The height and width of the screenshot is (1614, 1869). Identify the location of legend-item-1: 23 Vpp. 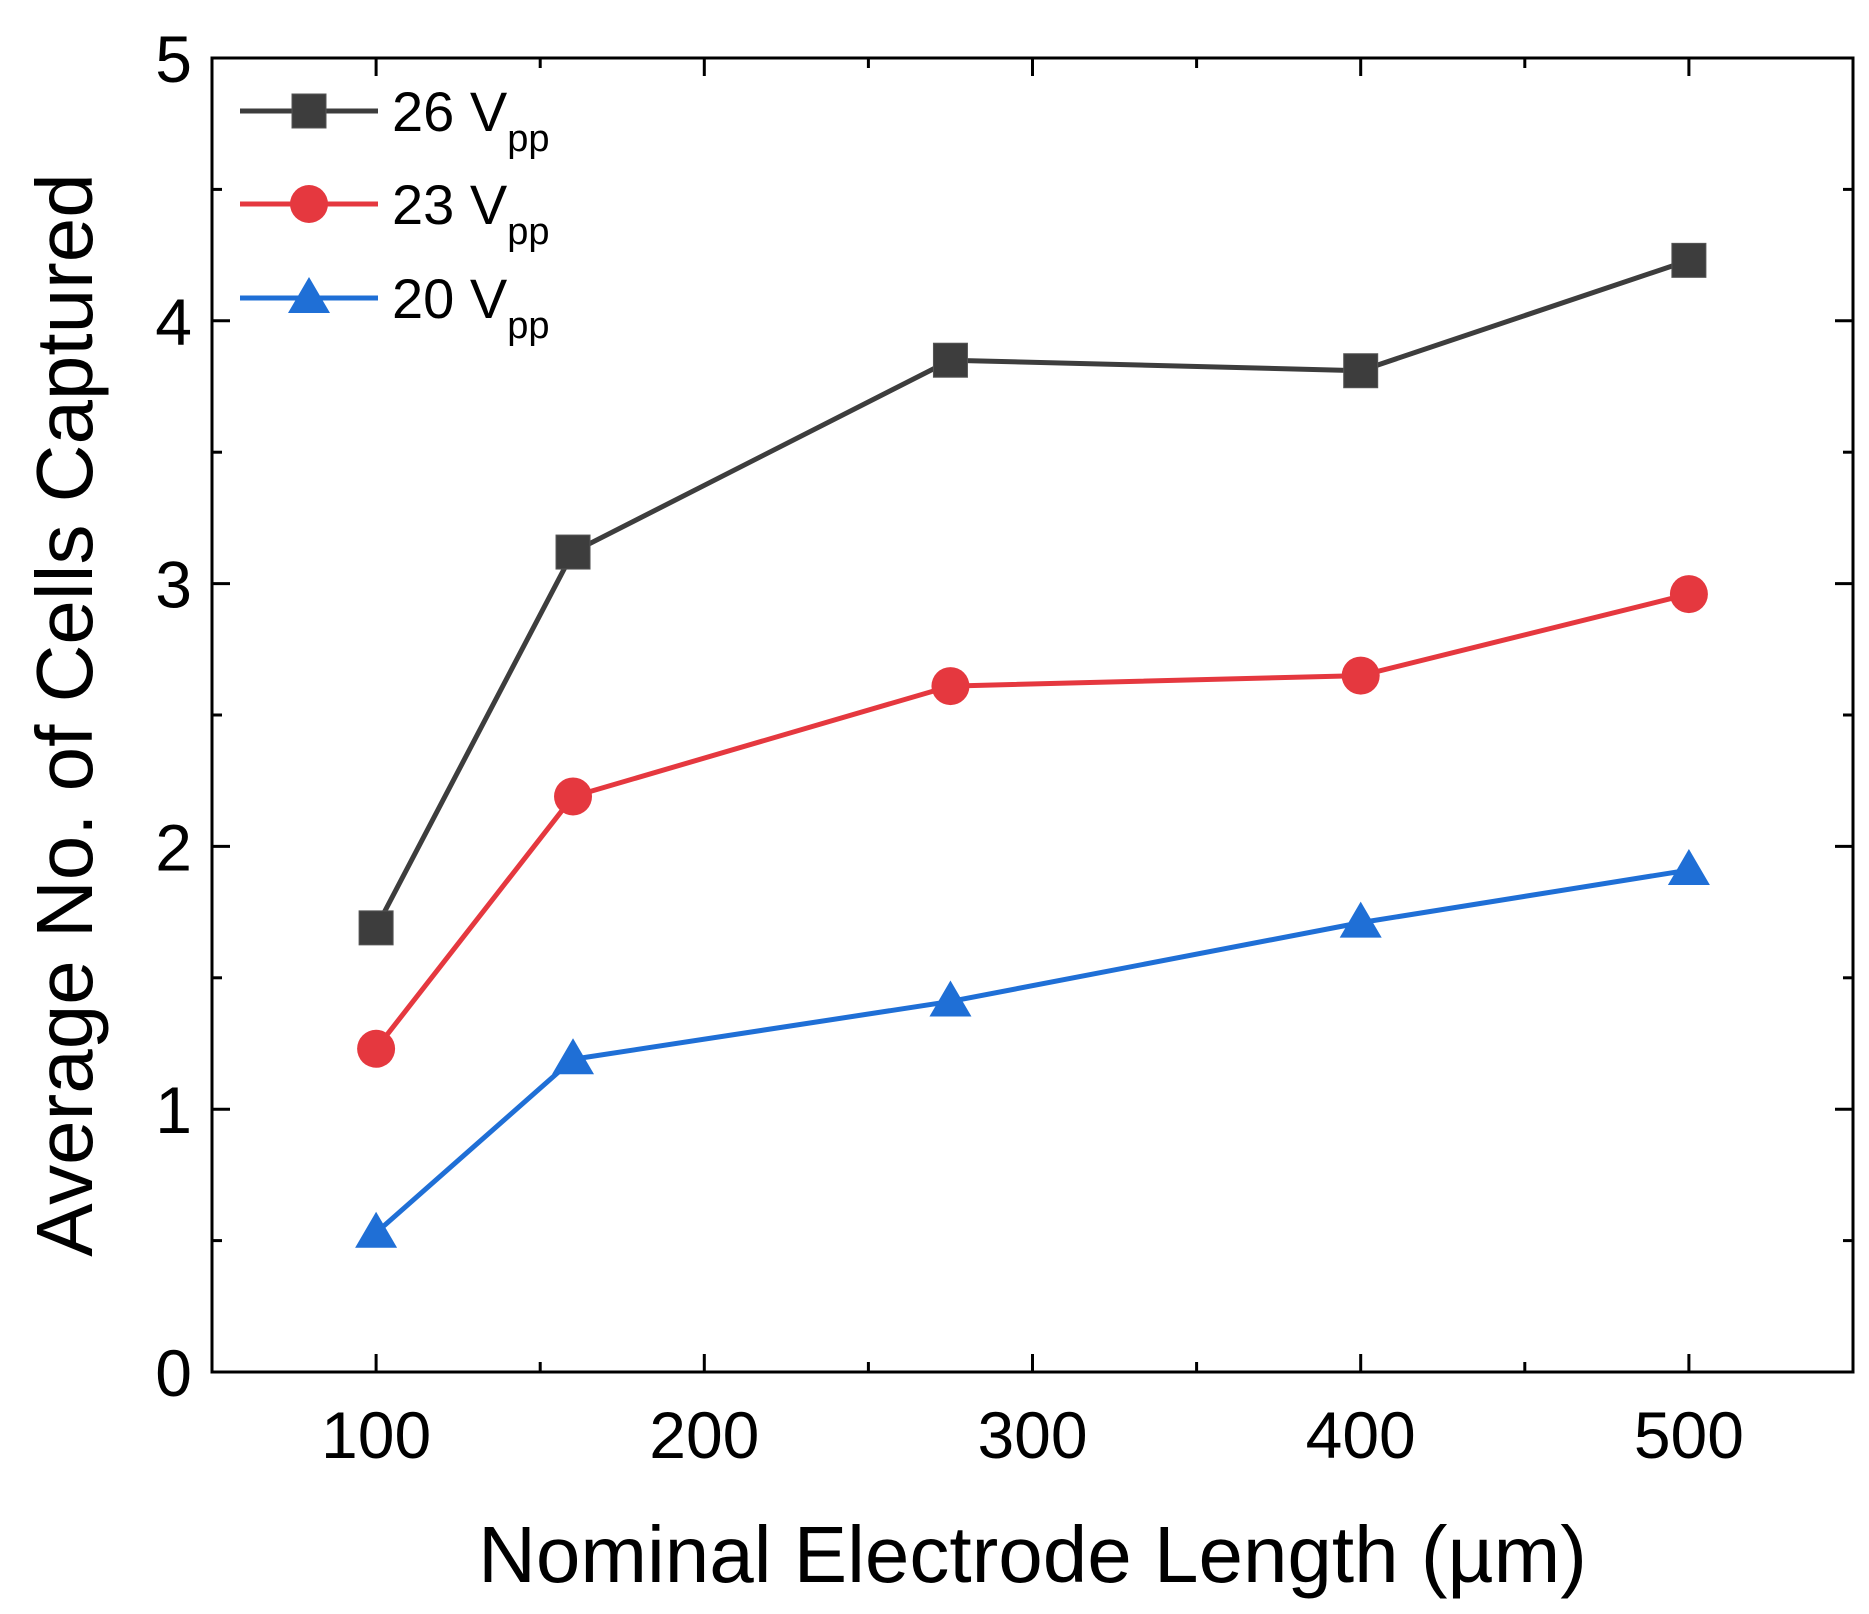
(394, 213).